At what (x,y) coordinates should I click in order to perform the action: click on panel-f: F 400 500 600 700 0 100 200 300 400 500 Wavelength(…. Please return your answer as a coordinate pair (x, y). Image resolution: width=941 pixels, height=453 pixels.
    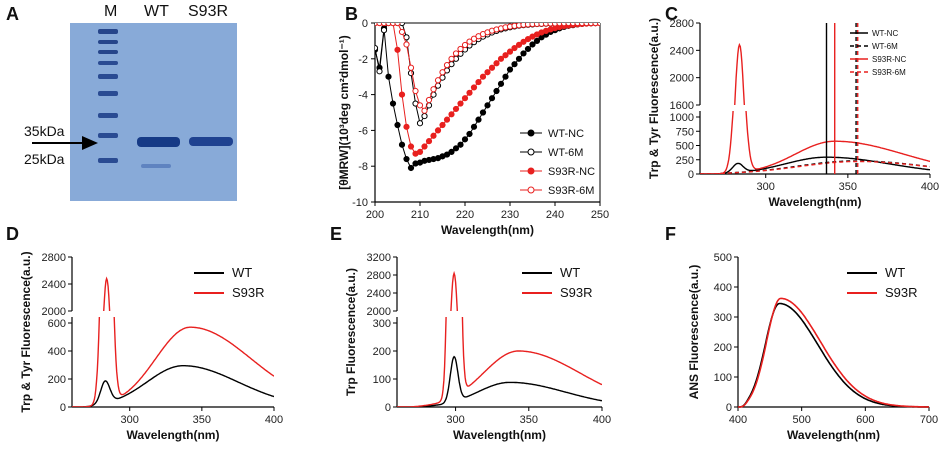
    Looking at the image, I should click on (801, 333).